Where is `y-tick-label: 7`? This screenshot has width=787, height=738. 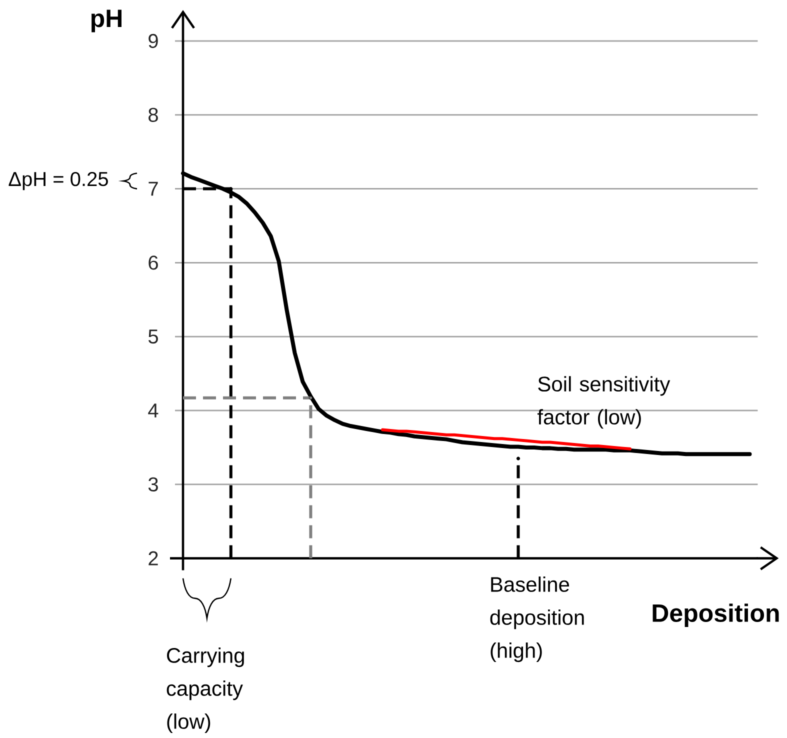 y-tick-label: 7 is located at coordinates (153, 189).